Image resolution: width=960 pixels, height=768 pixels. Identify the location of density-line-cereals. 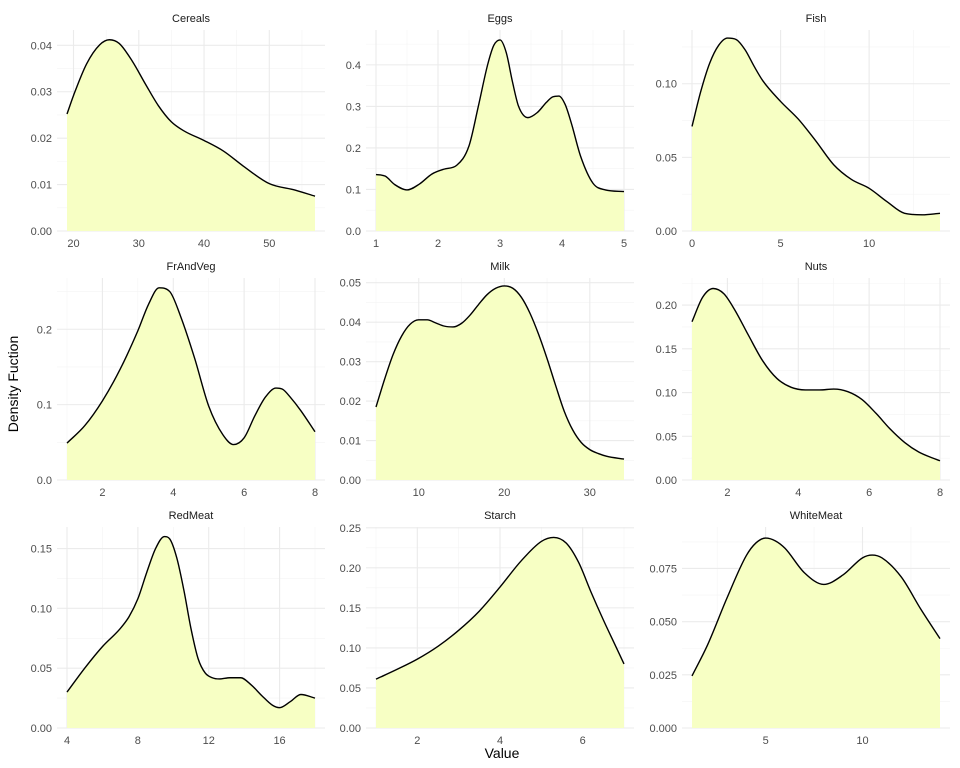
(191, 118).